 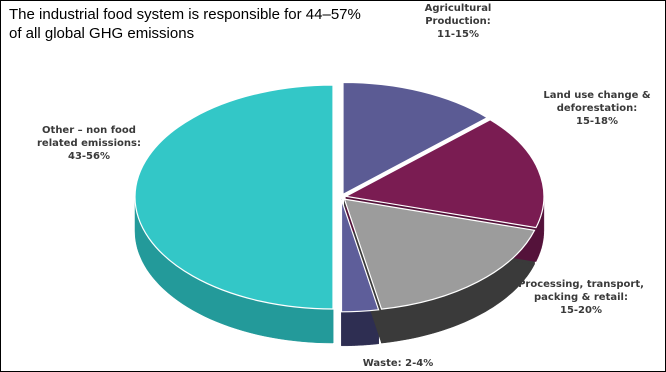 I want to click on slice-label-2: Land use change & deforestation: 15-18%, so click(x=597, y=108).